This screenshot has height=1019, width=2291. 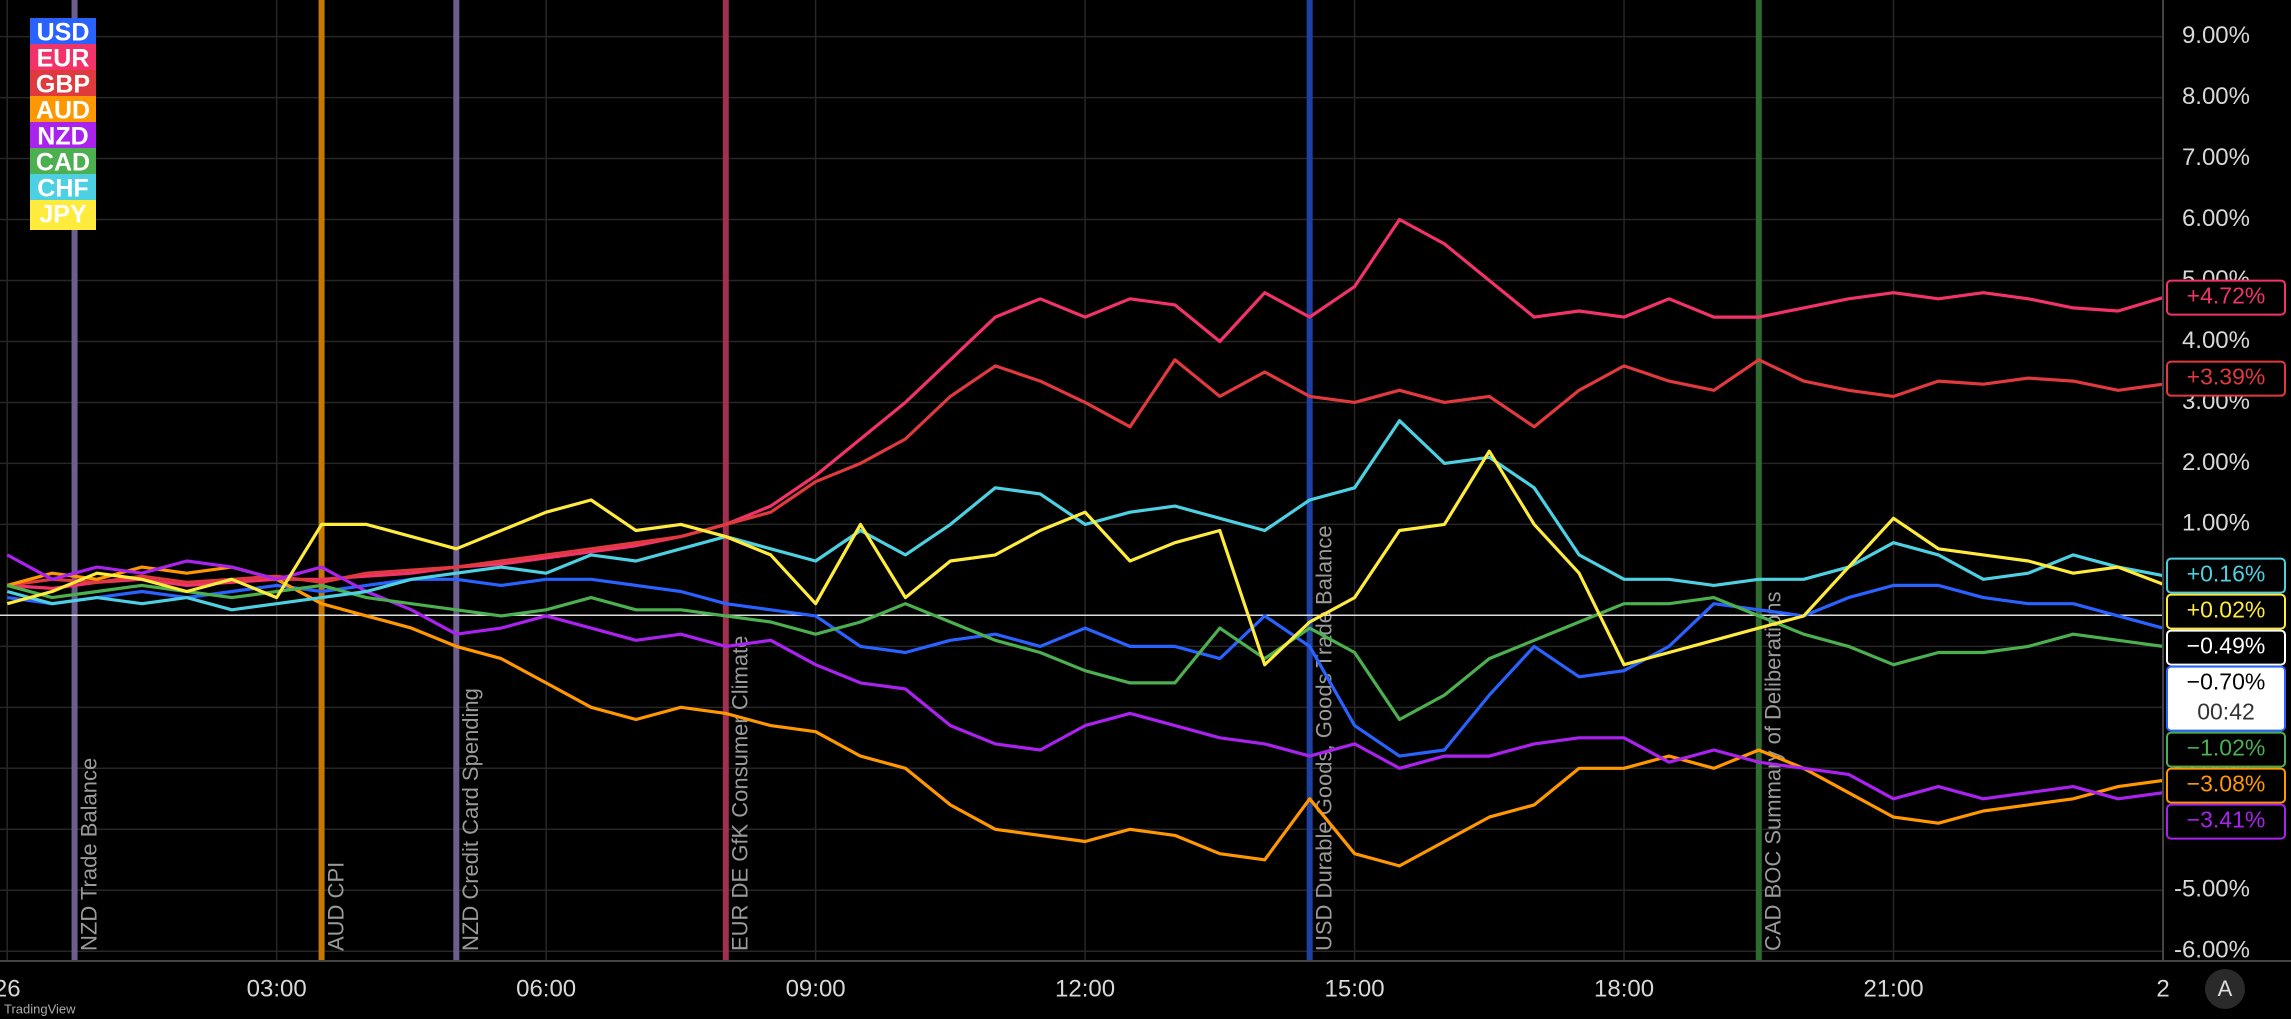 I want to click on legend-label: EUR, so click(x=63, y=59).